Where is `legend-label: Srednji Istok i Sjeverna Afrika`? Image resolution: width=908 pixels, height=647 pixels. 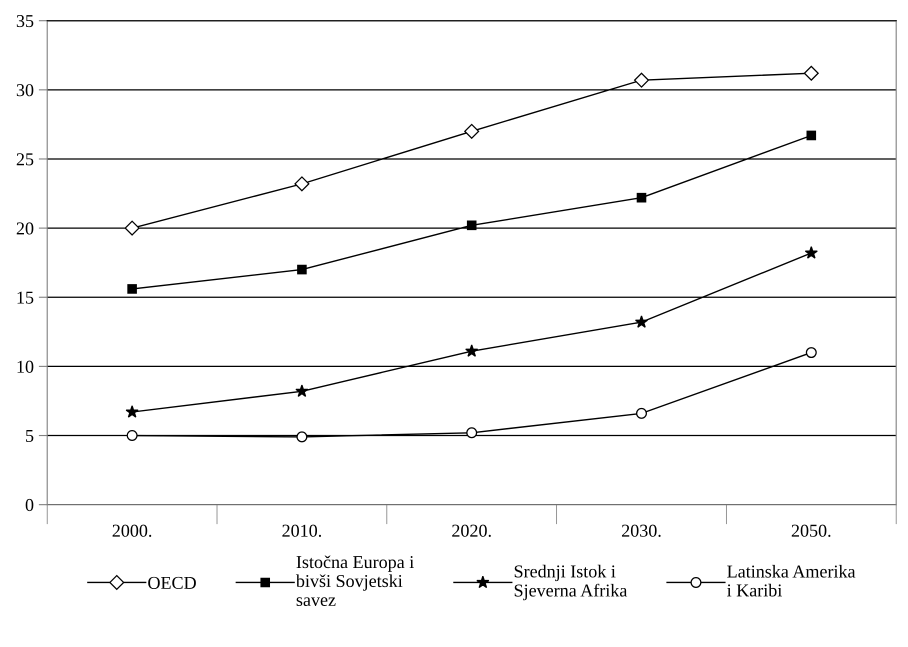
legend-label: Srednji Istok i Sjeverna Afrika is located at coordinates (571, 582).